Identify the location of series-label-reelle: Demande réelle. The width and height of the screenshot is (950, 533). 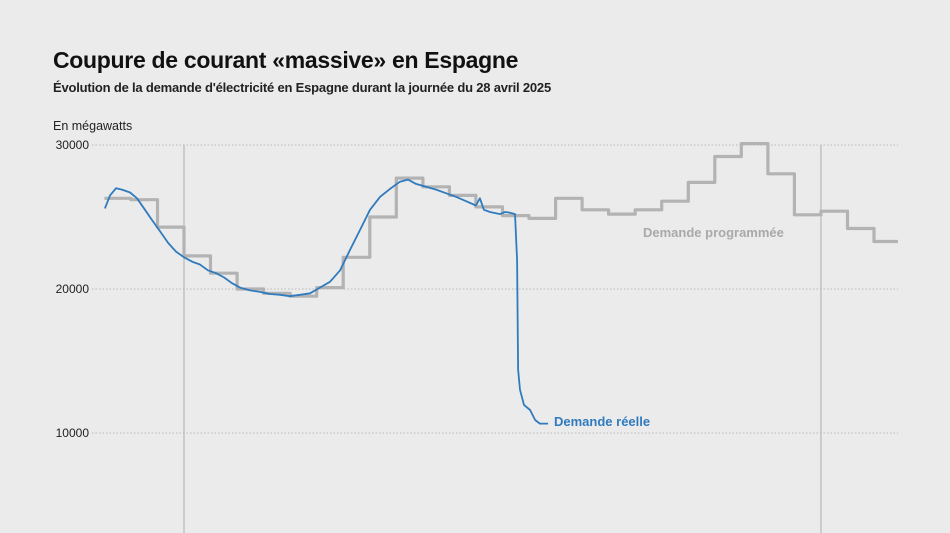
(602, 421).